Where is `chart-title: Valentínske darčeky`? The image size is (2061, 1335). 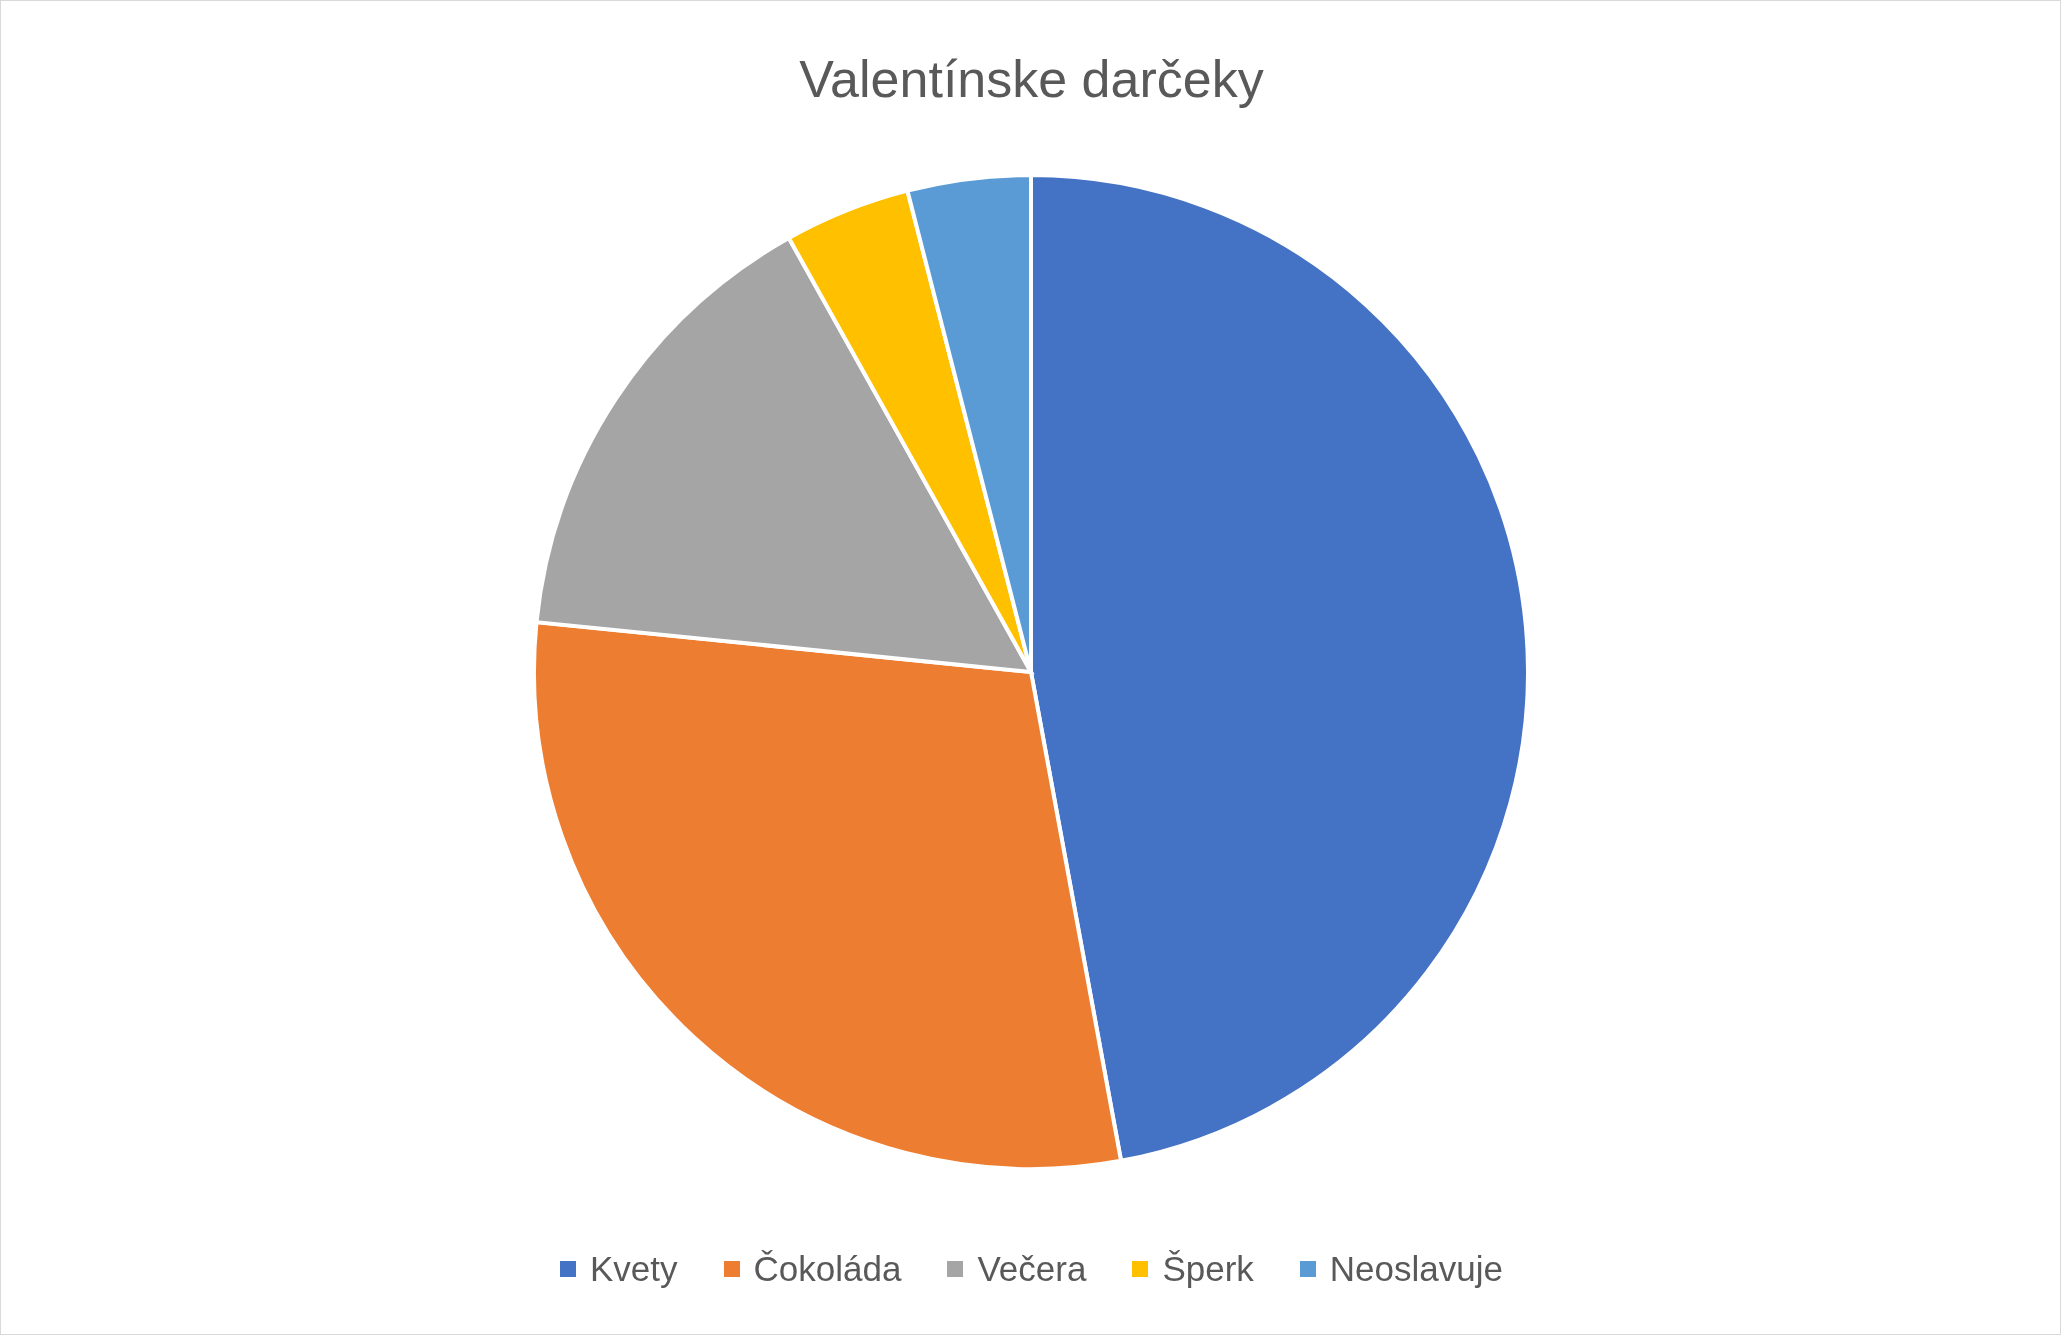 chart-title: Valentínske darčeky is located at coordinates (1031, 79).